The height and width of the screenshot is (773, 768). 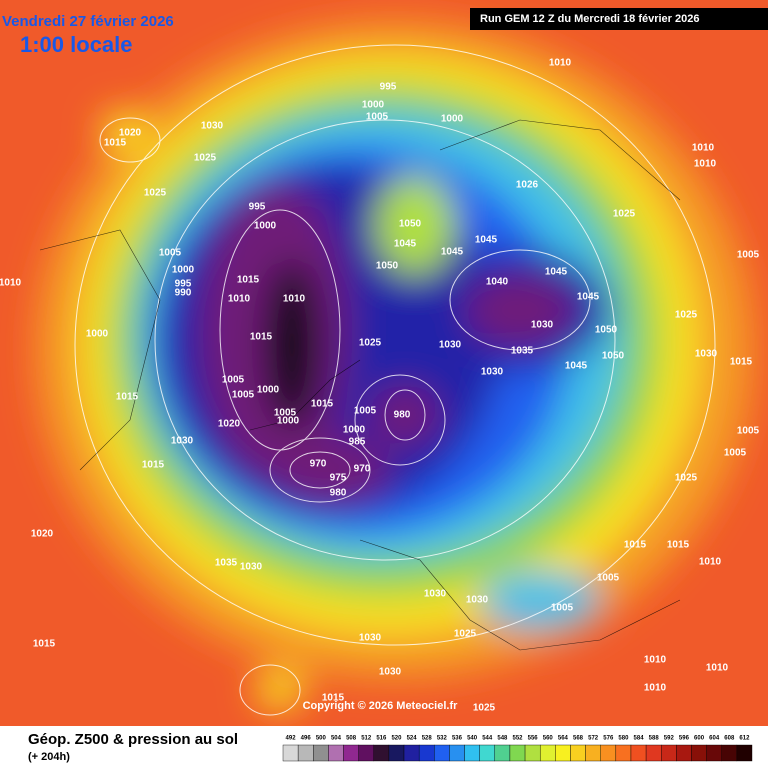 What do you see at coordinates (351, 739) in the screenshot?
I see `legend-label: 508` at bounding box center [351, 739].